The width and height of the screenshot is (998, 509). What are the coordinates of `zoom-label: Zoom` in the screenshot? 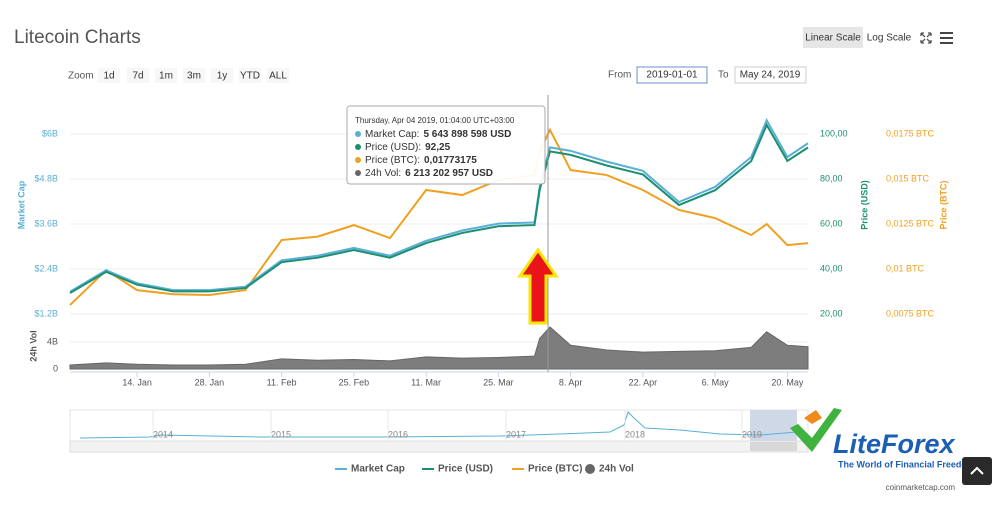 It's located at (81, 76).